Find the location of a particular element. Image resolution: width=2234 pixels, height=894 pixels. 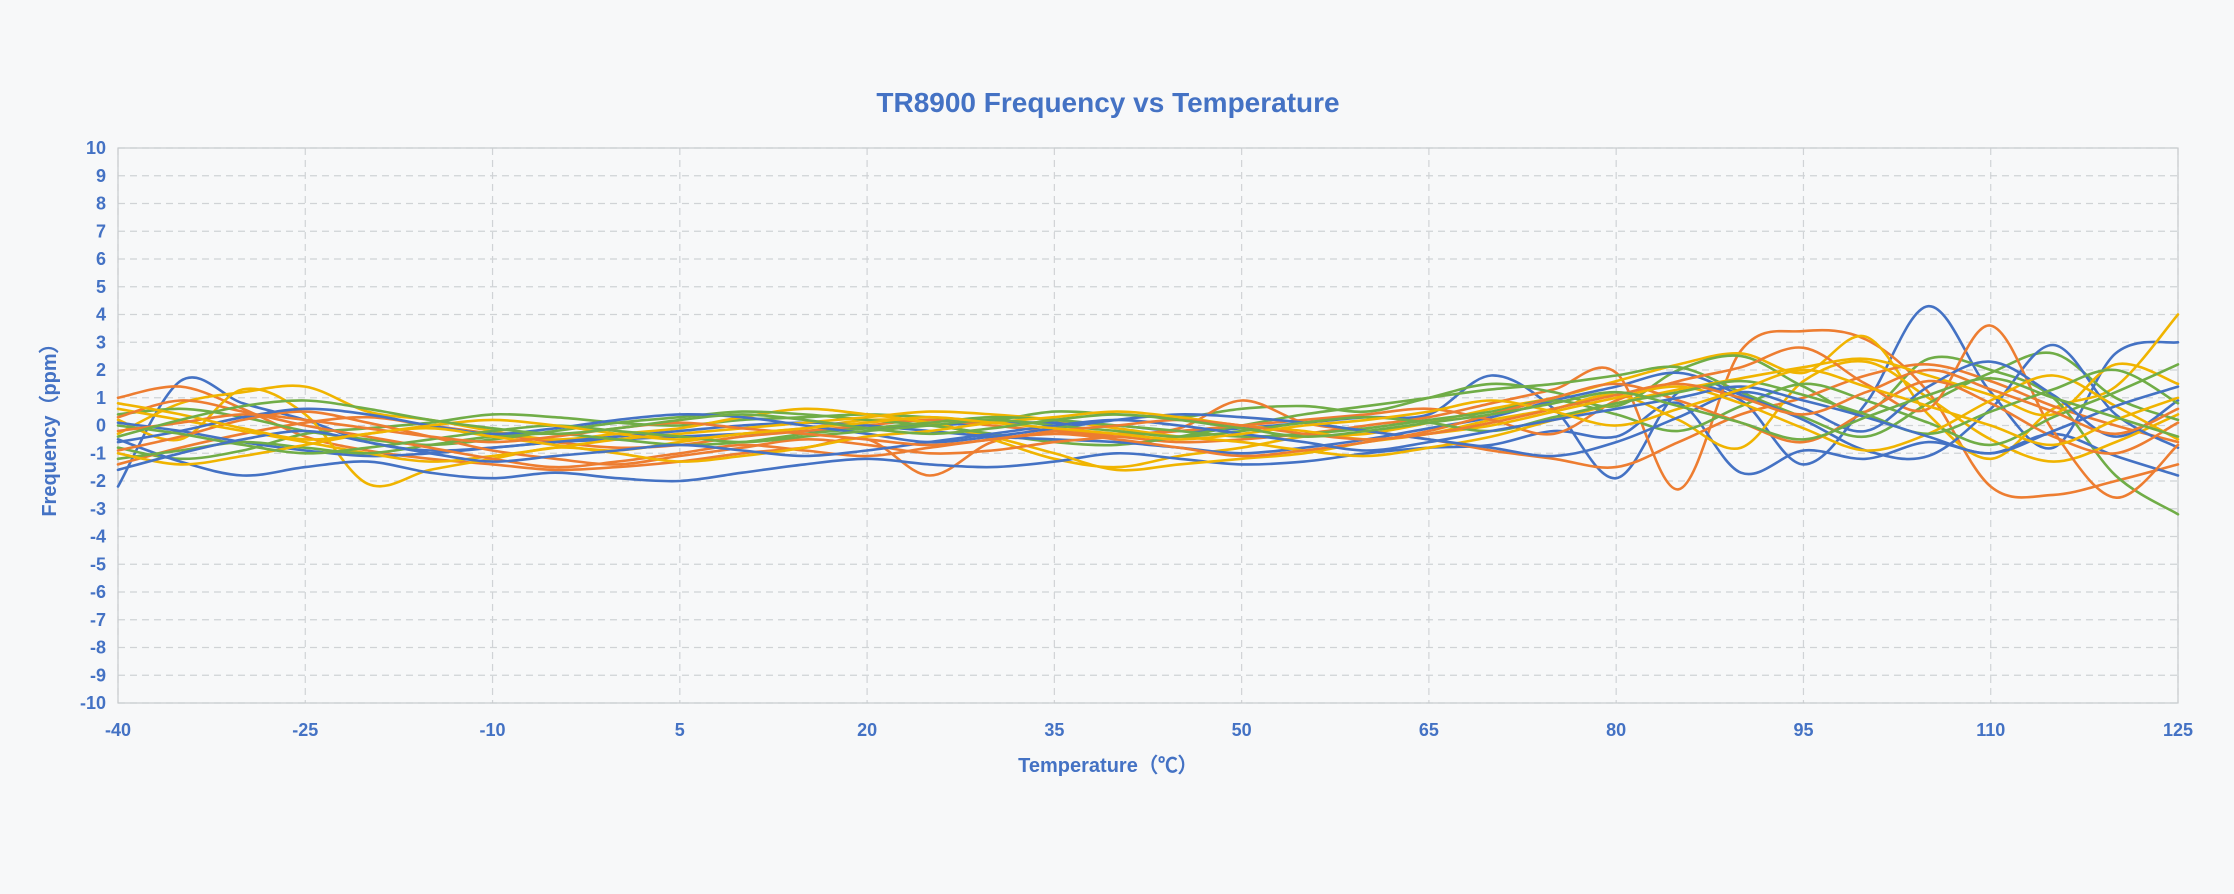

x-tick-label: 20 is located at coordinates (867, 730).